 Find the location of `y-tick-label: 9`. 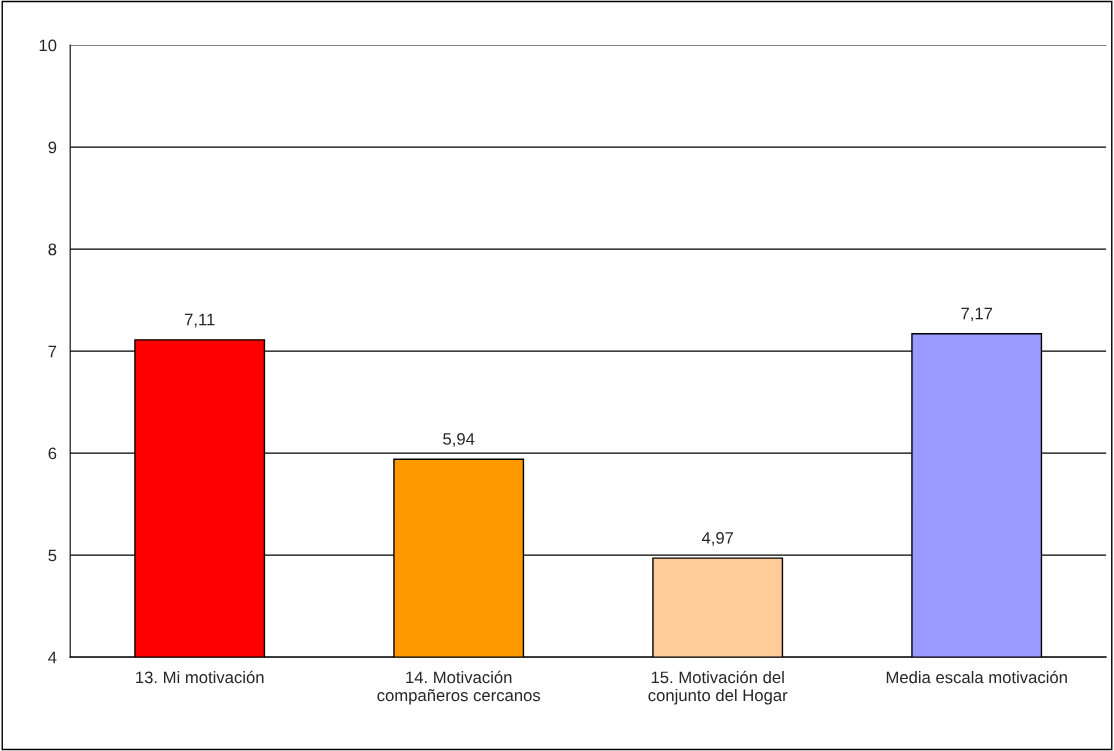

y-tick-label: 9 is located at coordinates (52, 147).